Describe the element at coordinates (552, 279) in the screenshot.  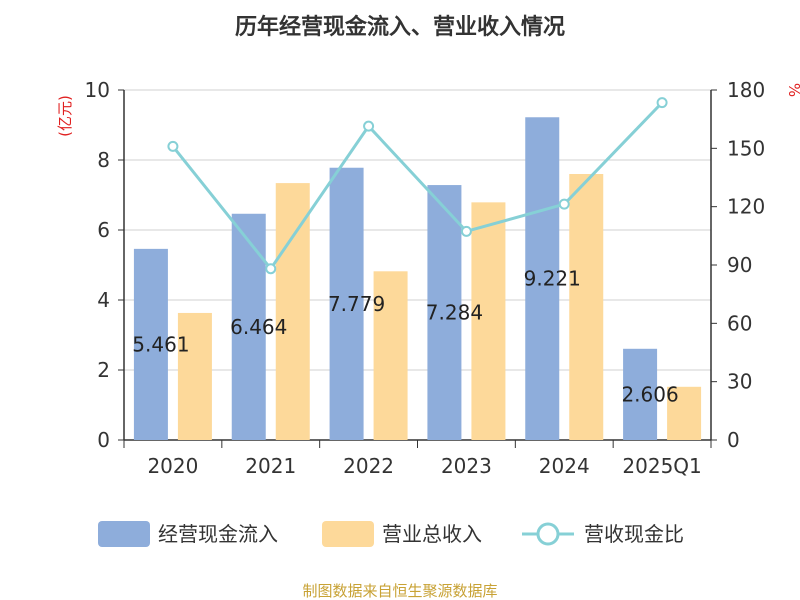
I see `data-label-cashflow: 9.221` at that location.